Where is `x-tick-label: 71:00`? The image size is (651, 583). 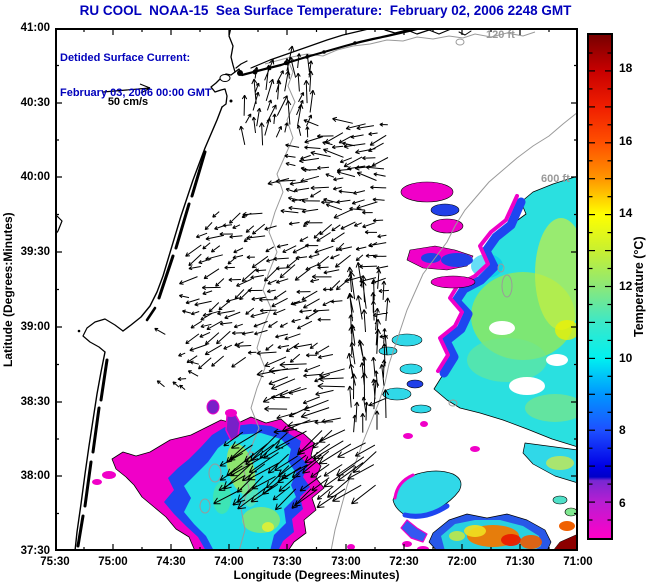
x-tick-label: 71:00 is located at coordinates (578, 562).